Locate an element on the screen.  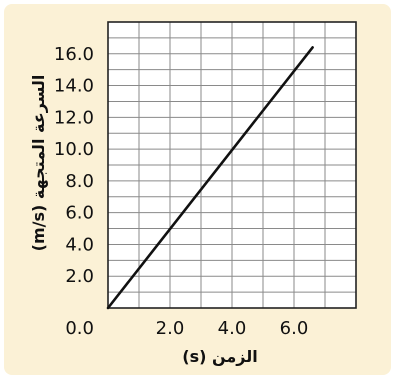
y-tick-label: 16.0 is located at coordinates (74, 54).